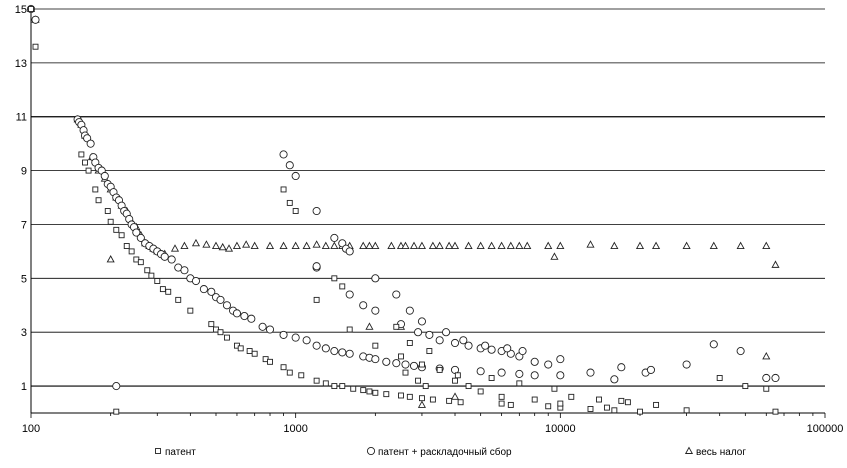  I want to click on y-tick-label: 1, so click(24, 387).